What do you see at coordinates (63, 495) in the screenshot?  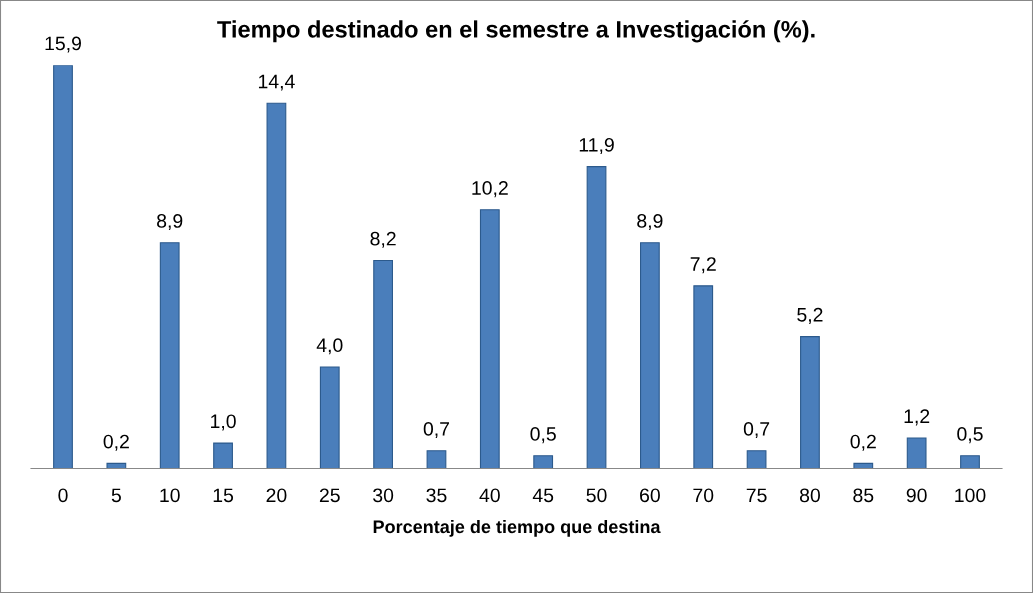 I see `x-tick-label: 0` at bounding box center [63, 495].